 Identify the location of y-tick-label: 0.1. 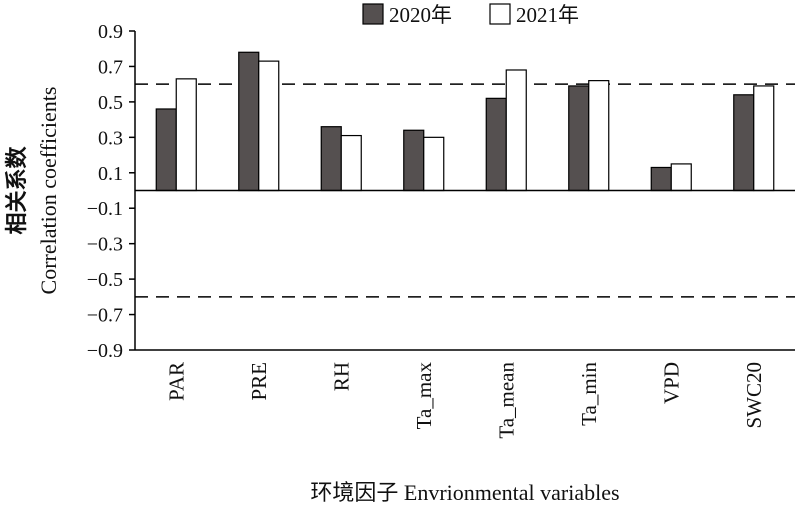
(110, 174).